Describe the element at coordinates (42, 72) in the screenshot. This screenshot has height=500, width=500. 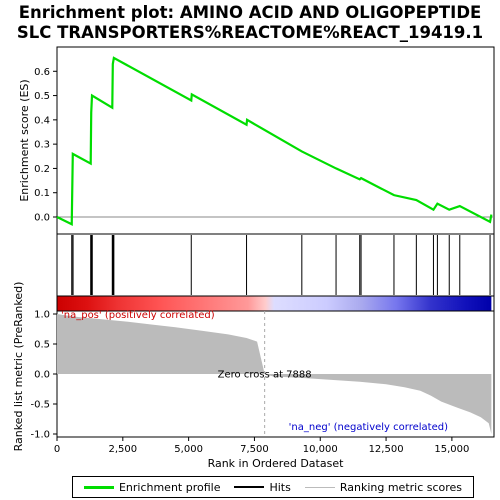
I see `es-ytick-label: 0.6` at that location.